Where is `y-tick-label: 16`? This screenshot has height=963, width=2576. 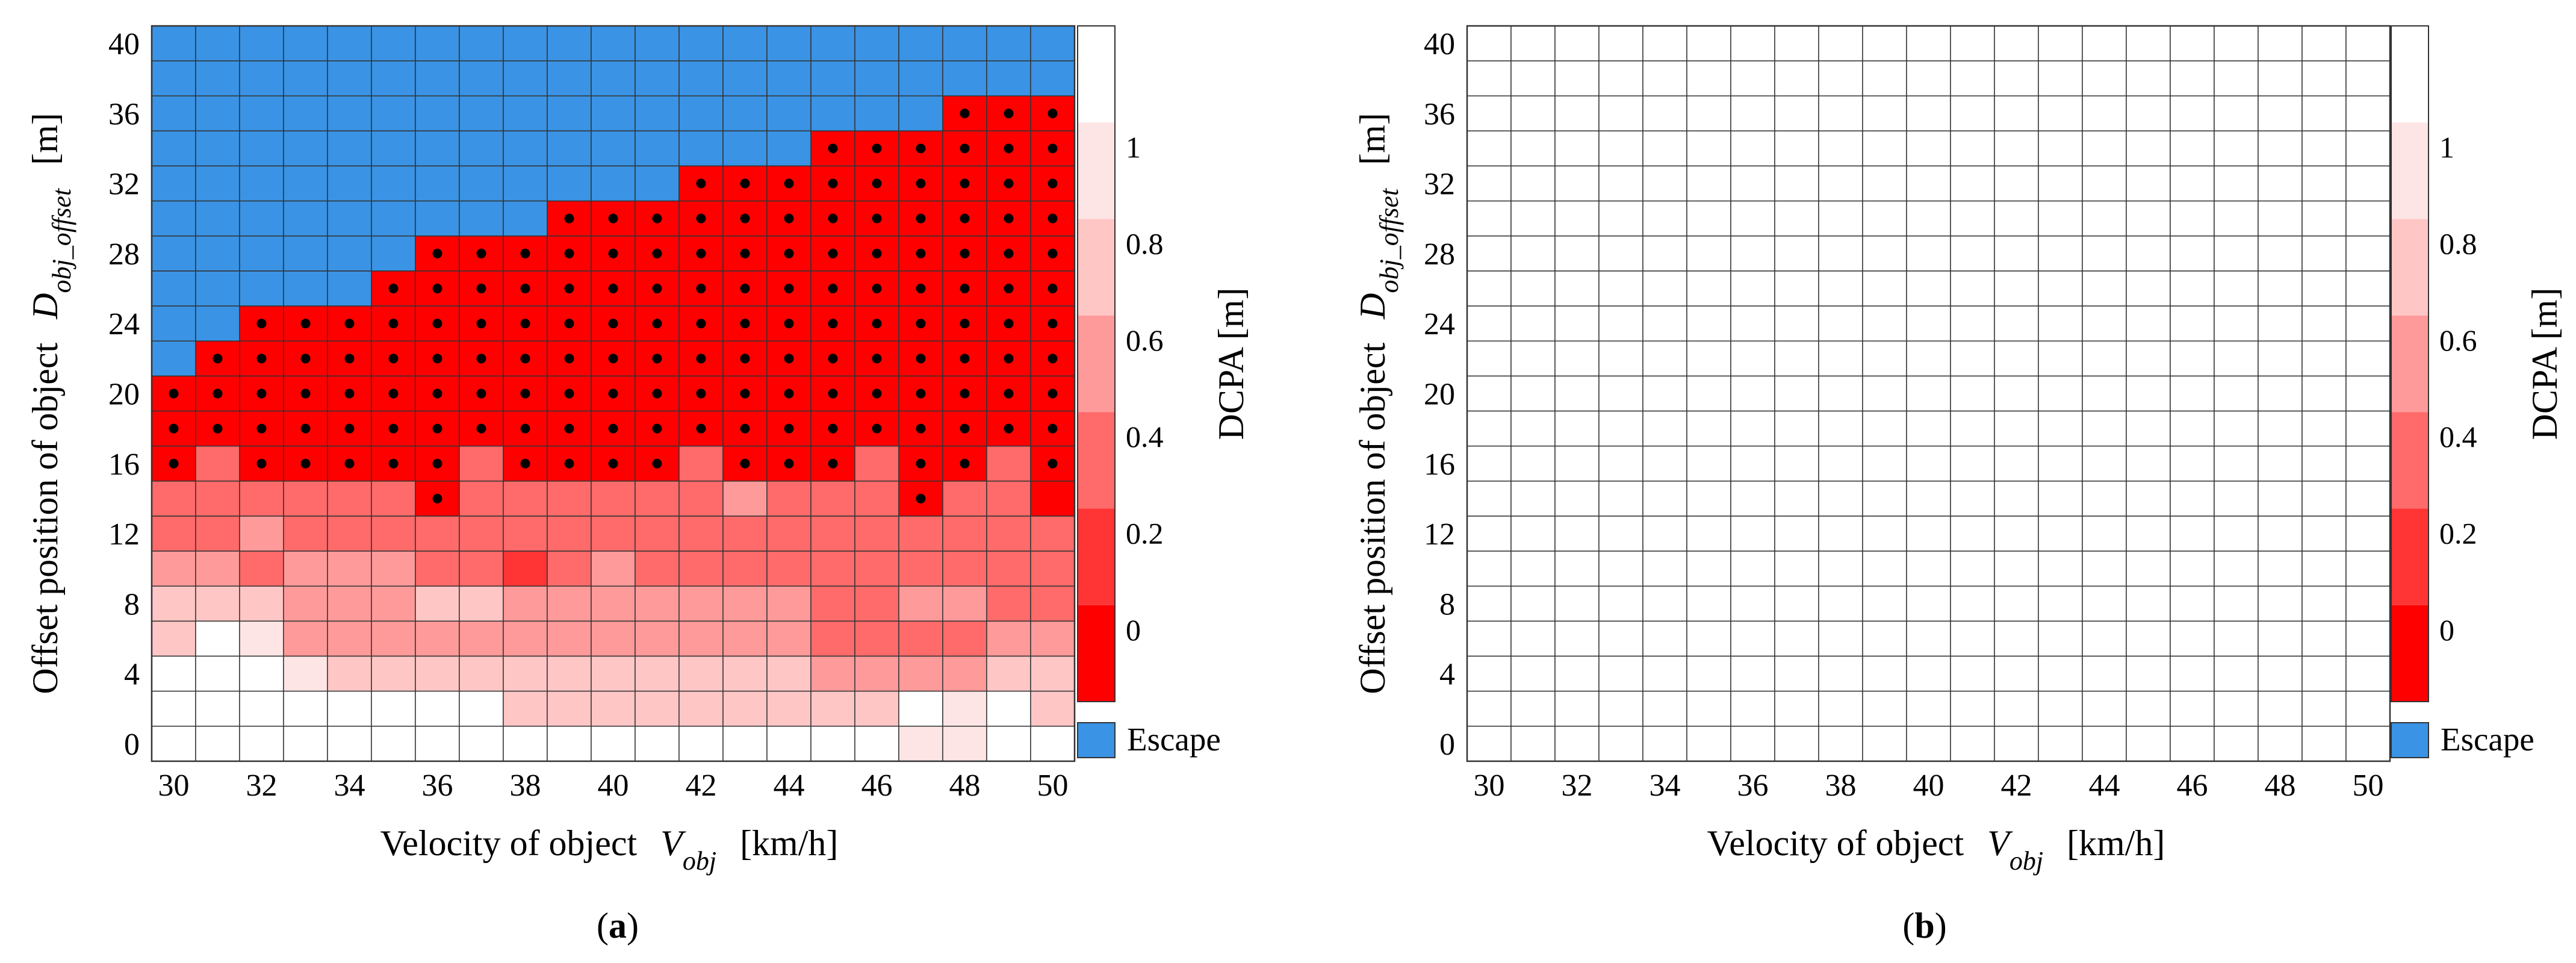 y-tick-label: 16 is located at coordinates (124, 464).